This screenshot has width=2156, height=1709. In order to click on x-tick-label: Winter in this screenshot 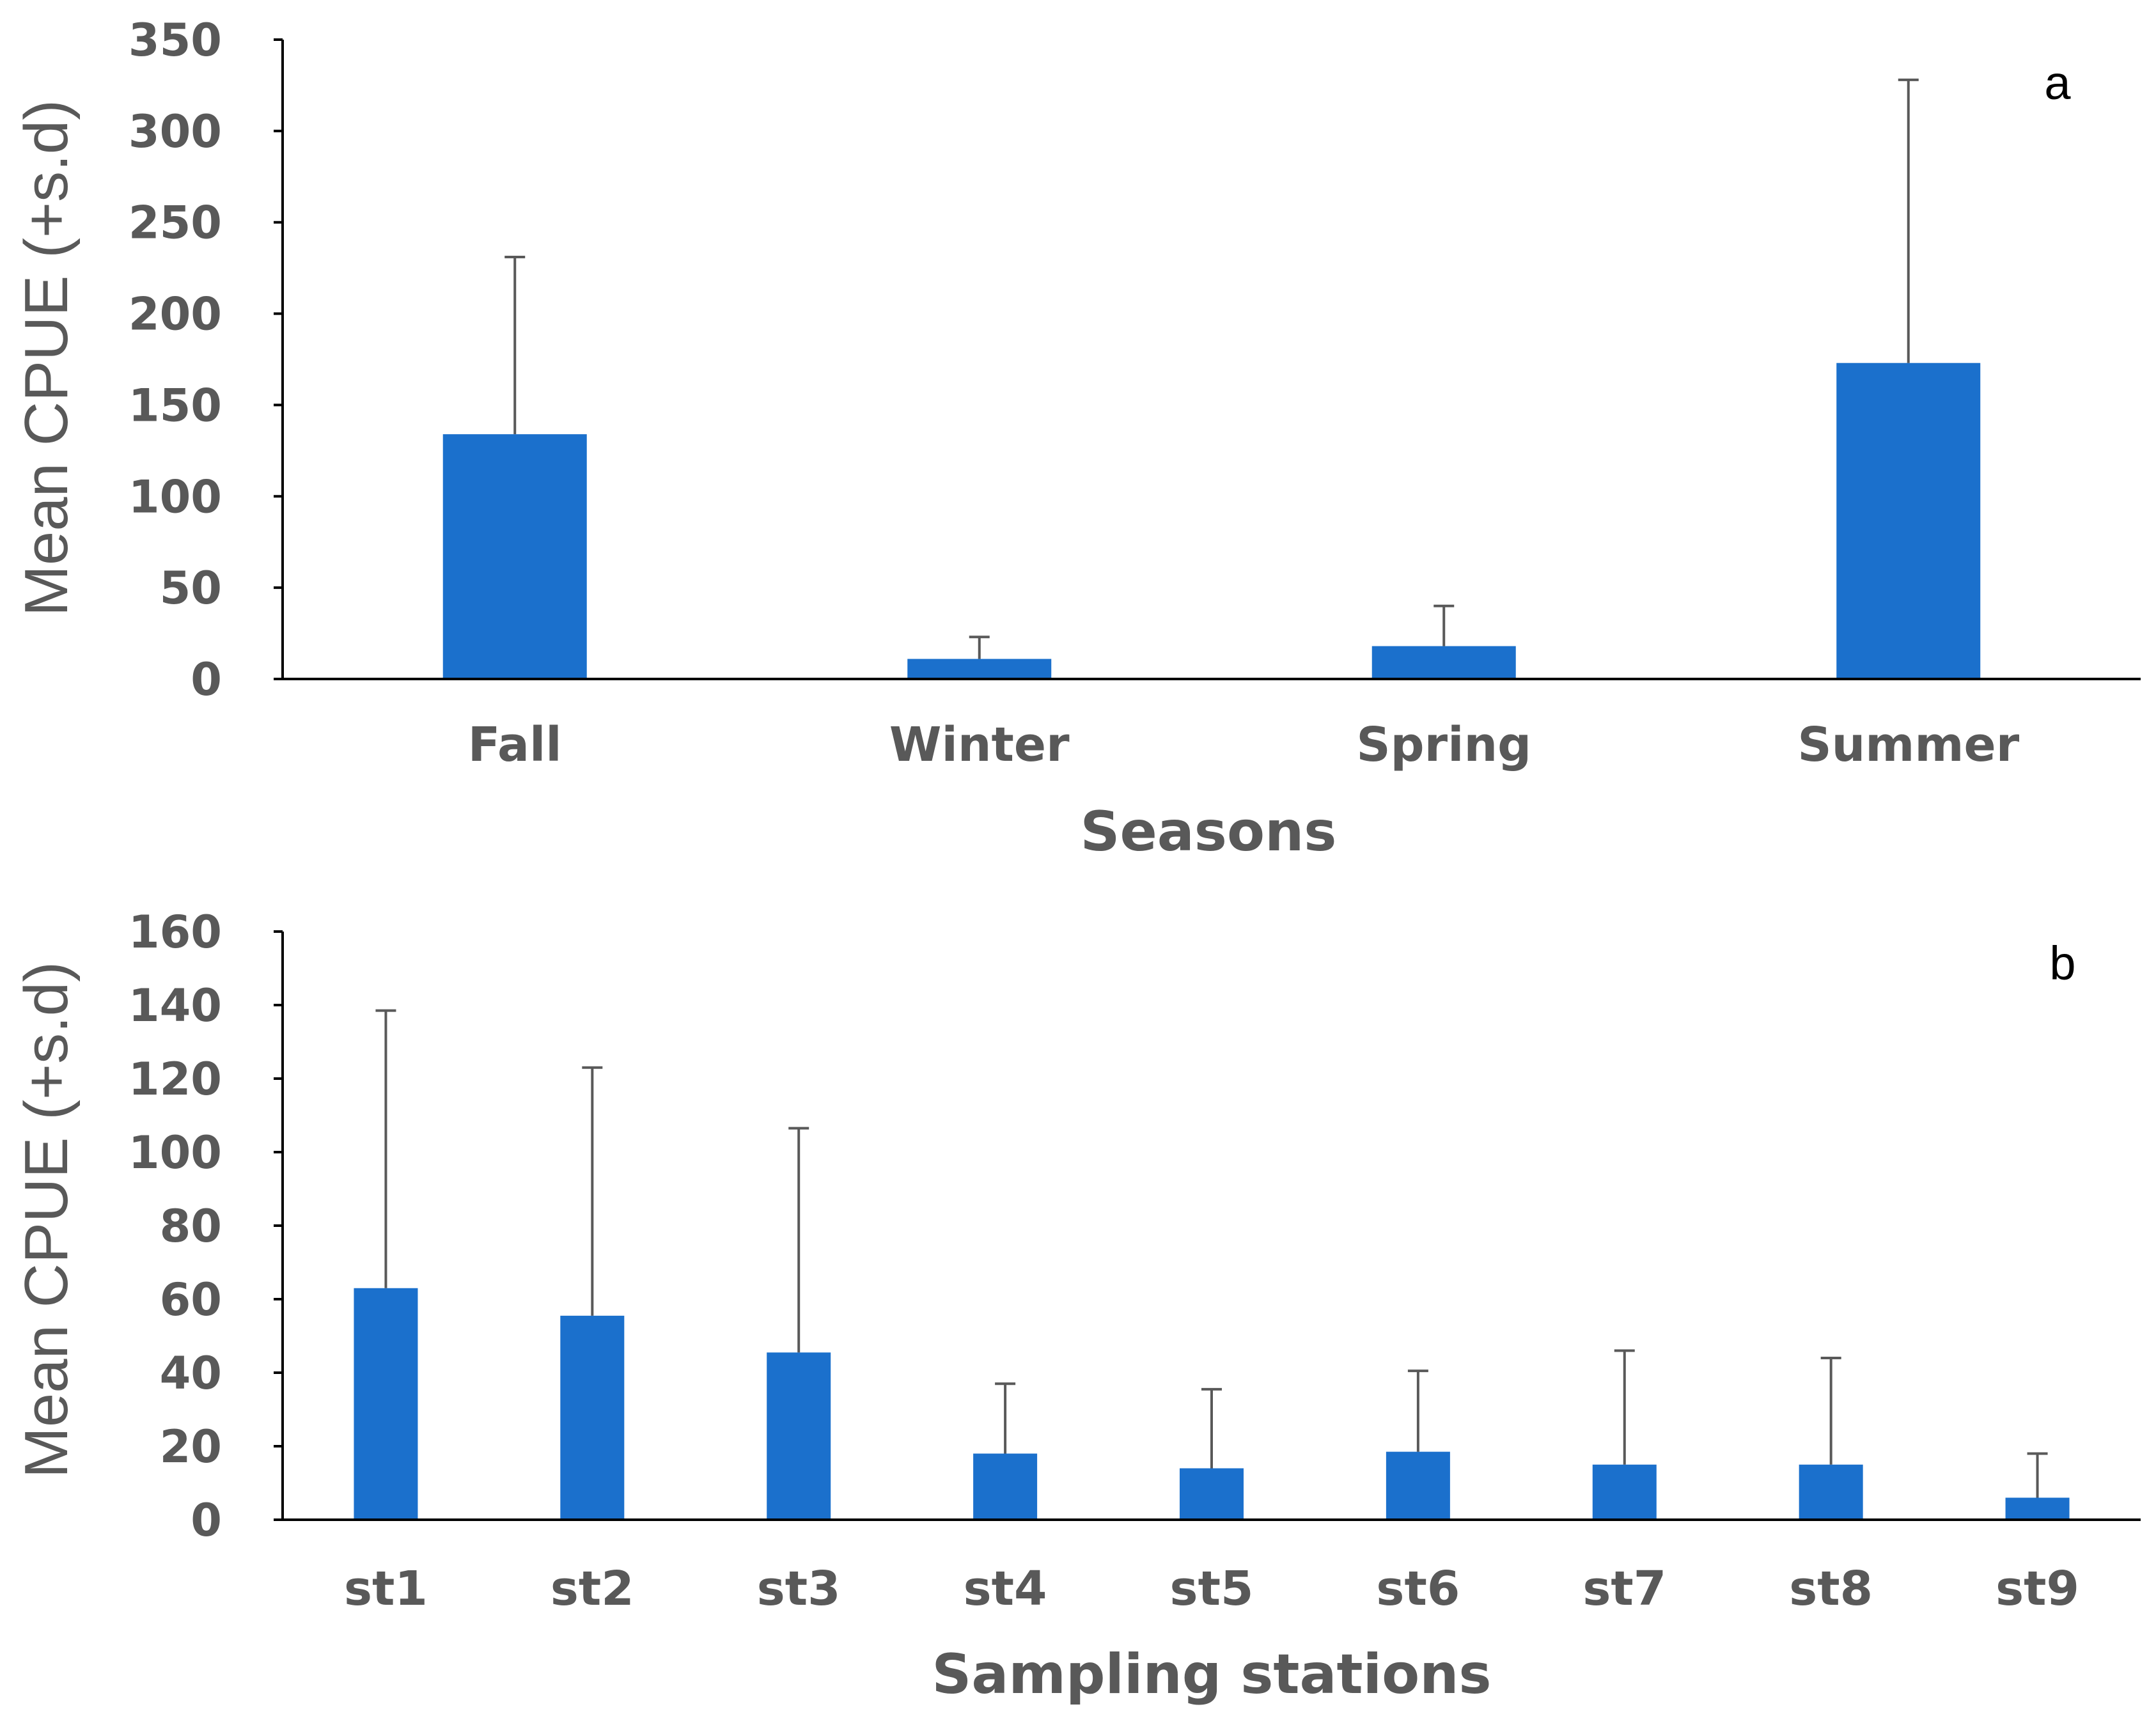, I will do `click(980, 744)`.